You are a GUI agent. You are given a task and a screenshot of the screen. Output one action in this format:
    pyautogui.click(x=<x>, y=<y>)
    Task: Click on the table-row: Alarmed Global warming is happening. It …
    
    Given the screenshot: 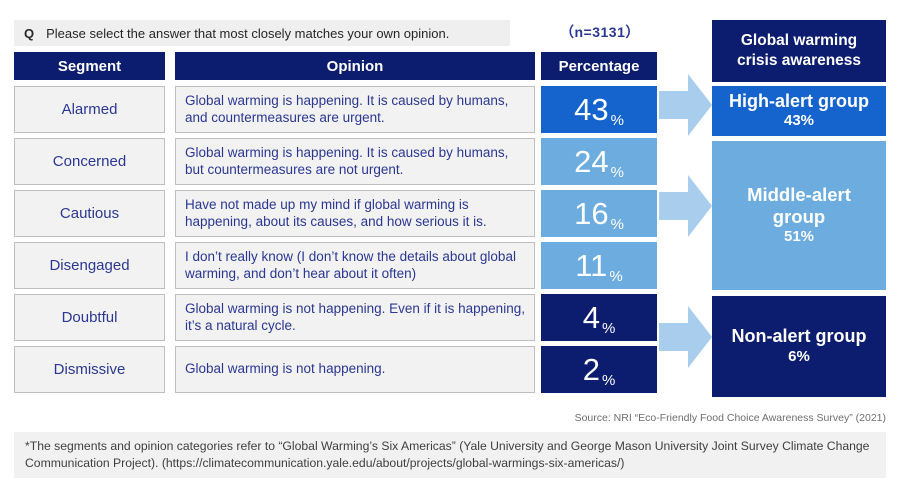 What is the action you would take?
    pyautogui.click(x=335, y=109)
    